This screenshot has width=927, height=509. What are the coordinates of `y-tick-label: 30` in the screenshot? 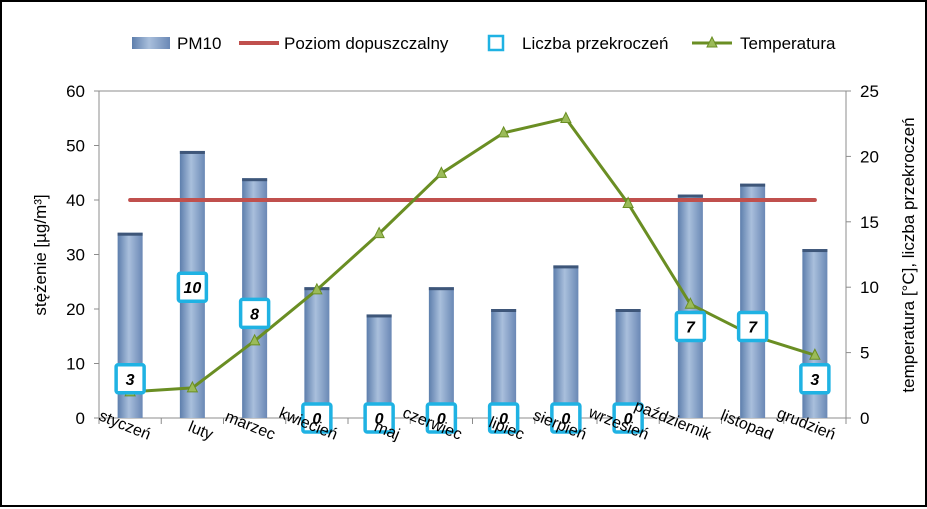 It's located at (75, 255).